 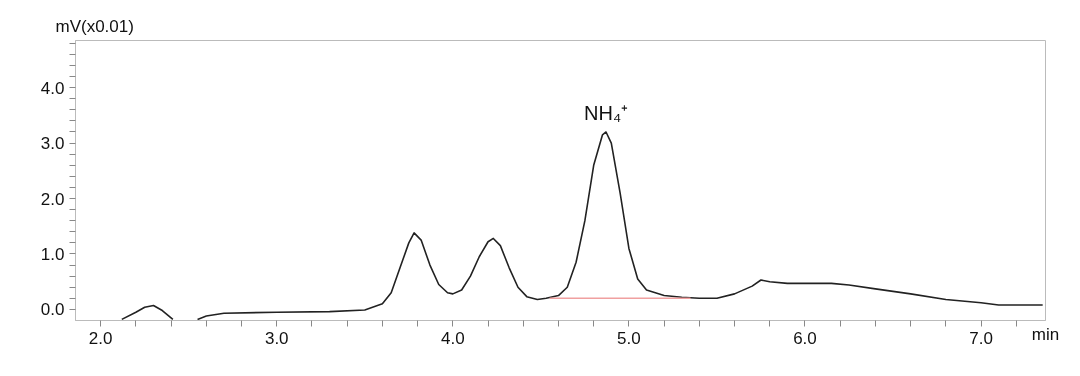 I want to click on x-tick-label: 2.0, so click(x=100, y=338).